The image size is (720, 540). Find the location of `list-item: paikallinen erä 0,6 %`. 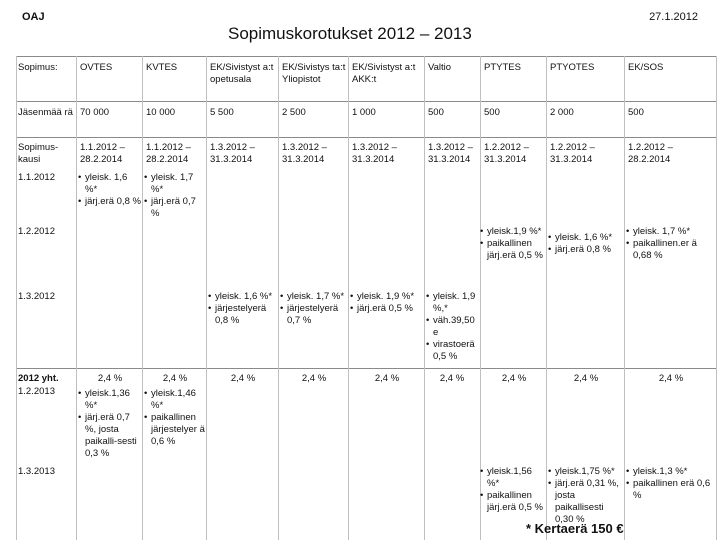

list-item: paikallinen erä 0,6 % is located at coordinates (671, 490).